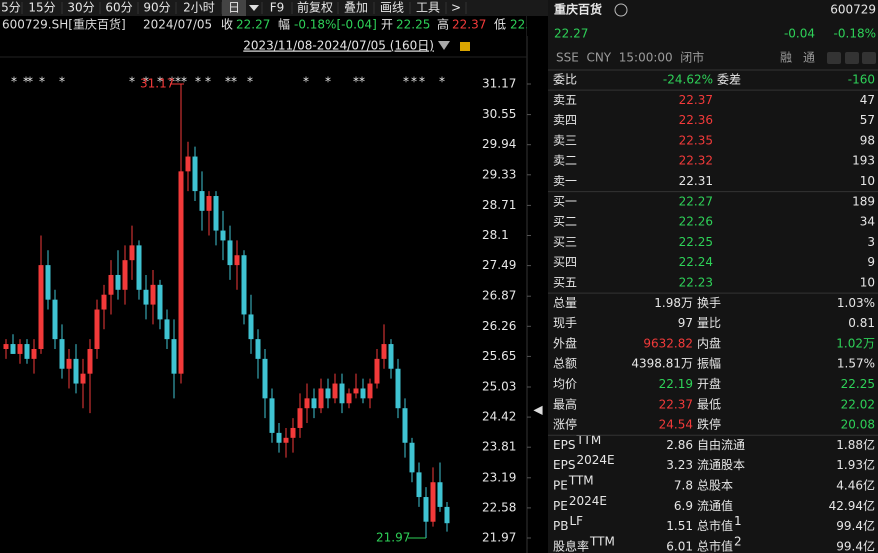 The image size is (878, 553). Describe the element at coordinates (668, 343) in the screenshot. I see `row-value: 9632.82` at that location.